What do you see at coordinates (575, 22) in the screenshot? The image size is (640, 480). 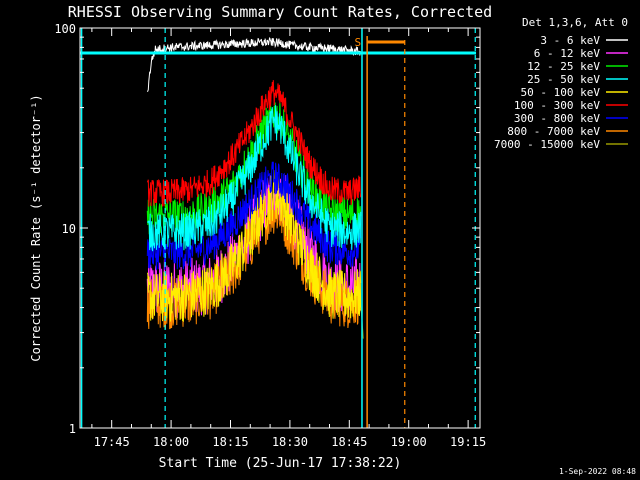 I see `legend-title: Det 1,3,6, Att 0` at bounding box center [575, 22].